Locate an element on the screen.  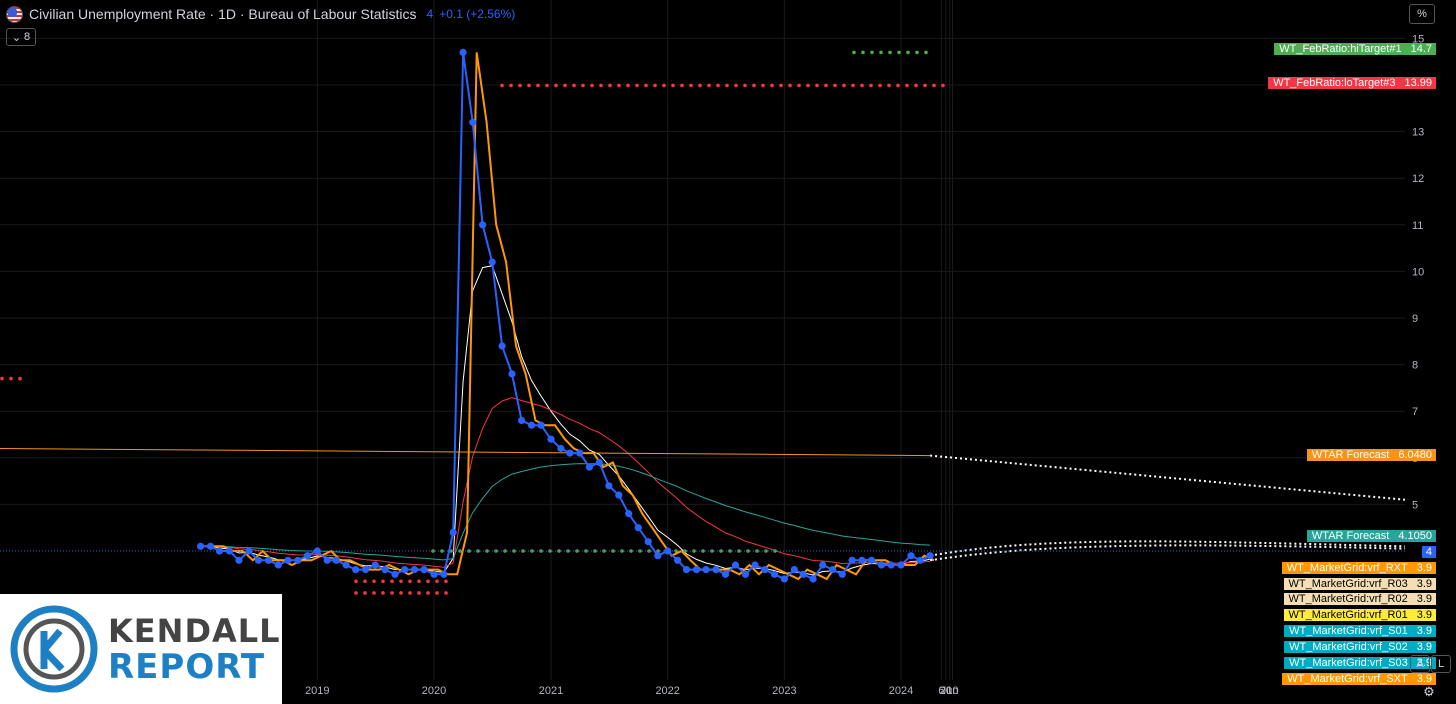
price-label: WT_MarketGrid:vrf_S01 3.9 is located at coordinates (1360, 631).